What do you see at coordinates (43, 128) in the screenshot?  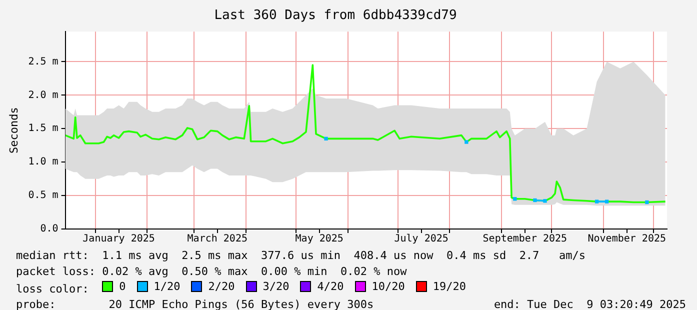 I see `y-tick-label: 1.5 m` at bounding box center [43, 128].